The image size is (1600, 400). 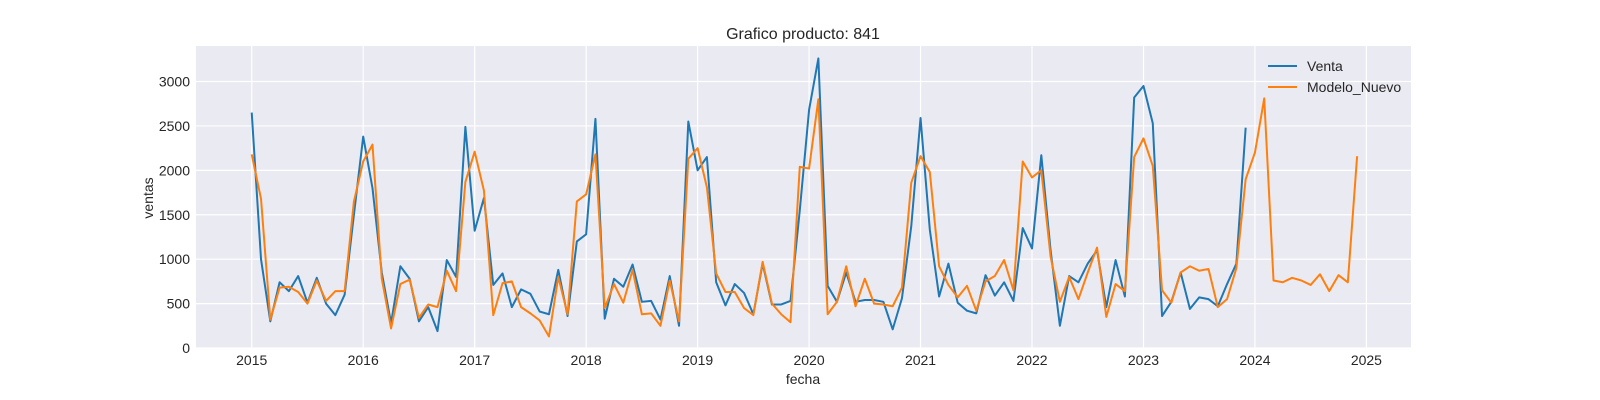 I want to click on x-tick-label: 2023, so click(x=1143, y=360).